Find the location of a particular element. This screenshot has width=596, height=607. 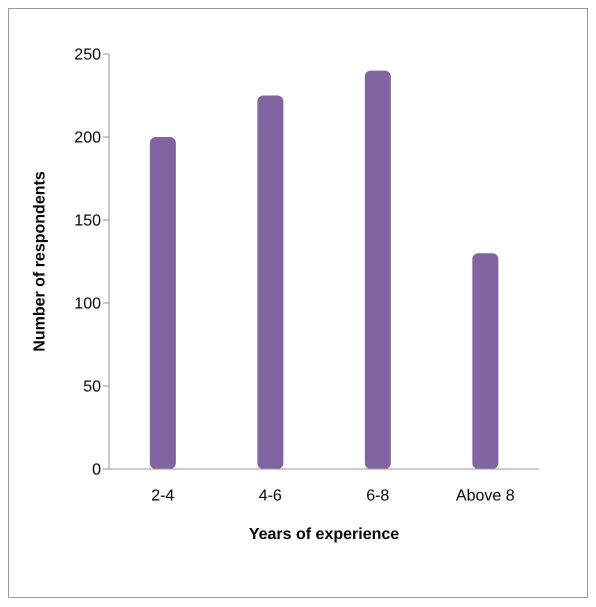

x-tick-label: 4-6 is located at coordinates (270, 495).